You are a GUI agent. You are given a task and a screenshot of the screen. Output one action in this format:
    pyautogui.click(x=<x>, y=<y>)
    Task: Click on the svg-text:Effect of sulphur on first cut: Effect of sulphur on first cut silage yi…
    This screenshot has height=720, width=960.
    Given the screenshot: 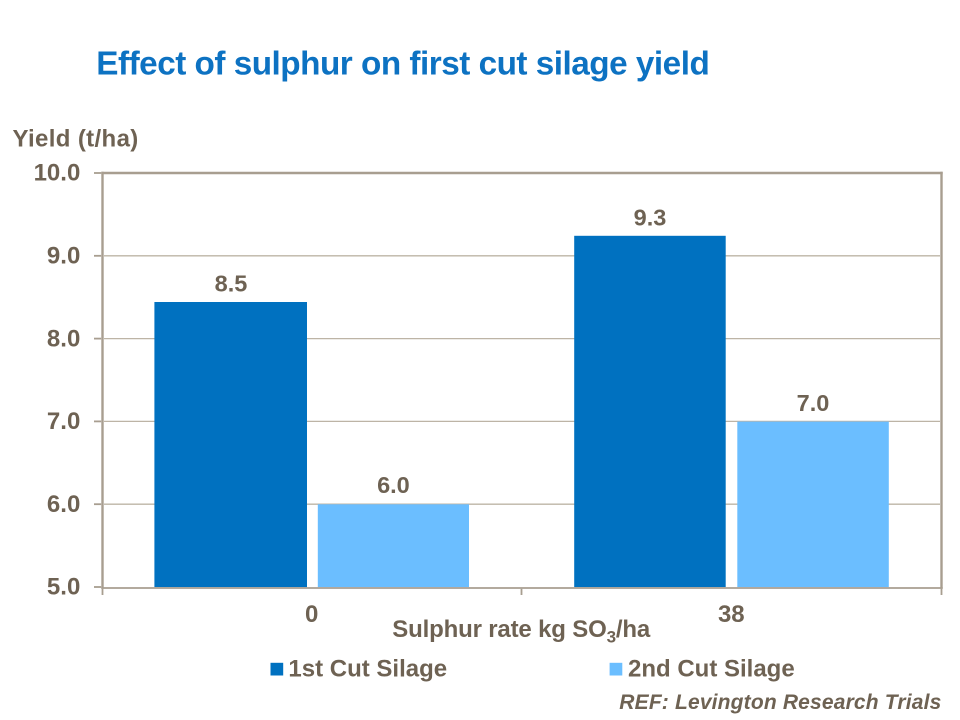 What is the action you would take?
    pyautogui.click(x=403, y=64)
    